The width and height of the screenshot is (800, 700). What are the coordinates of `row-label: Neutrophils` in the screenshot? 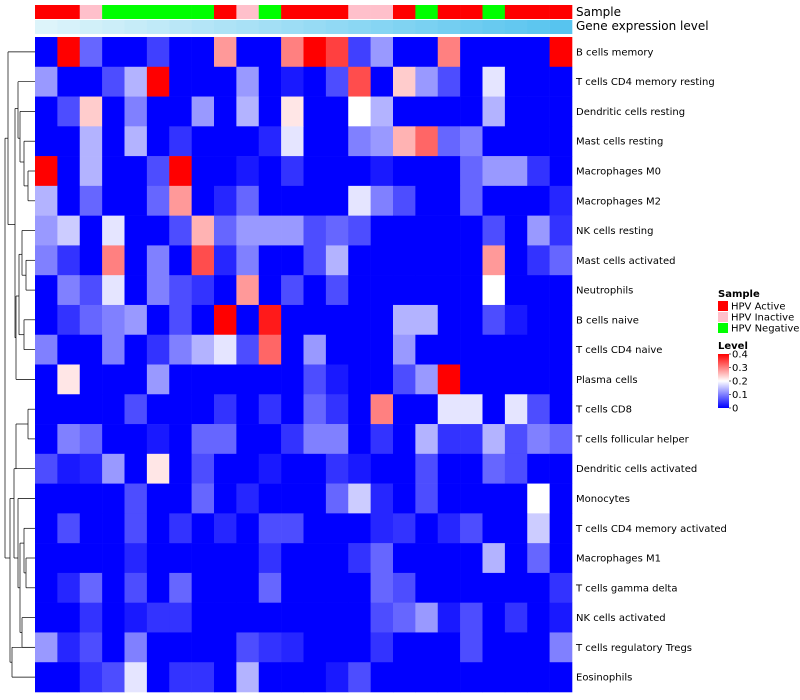 It's located at (604, 291).